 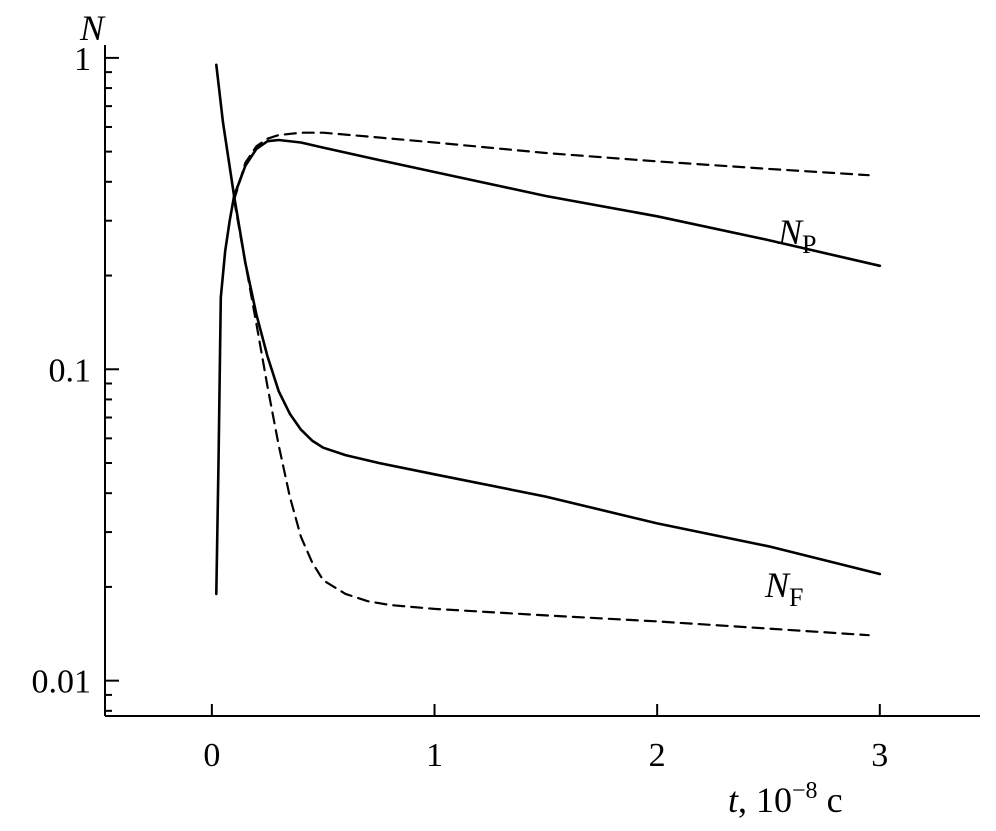 What do you see at coordinates (70, 370) in the screenshot?
I see `y-tick-label: 0.1` at bounding box center [70, 370].